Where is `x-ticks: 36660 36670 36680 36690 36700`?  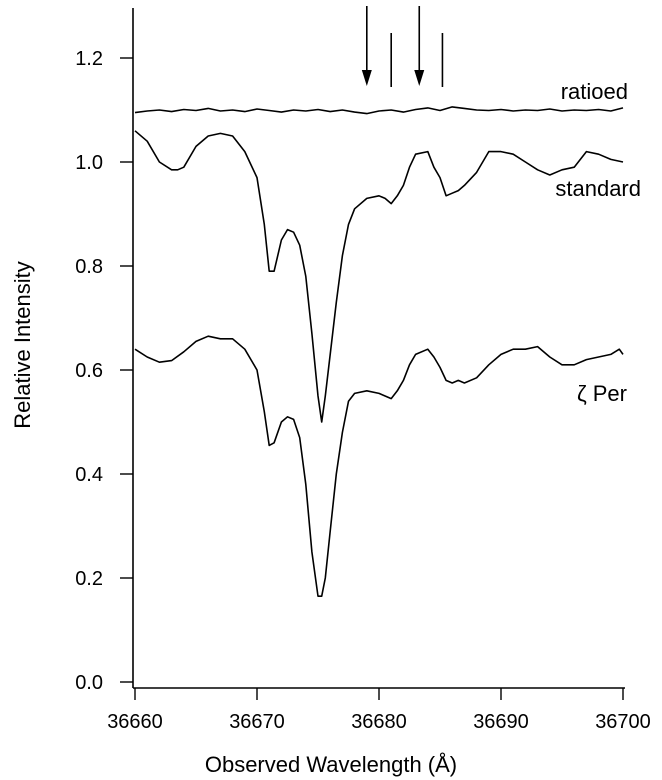 x-ticks: 36660 36670 36680 36690 36700 is located at coordinates (379, 710).